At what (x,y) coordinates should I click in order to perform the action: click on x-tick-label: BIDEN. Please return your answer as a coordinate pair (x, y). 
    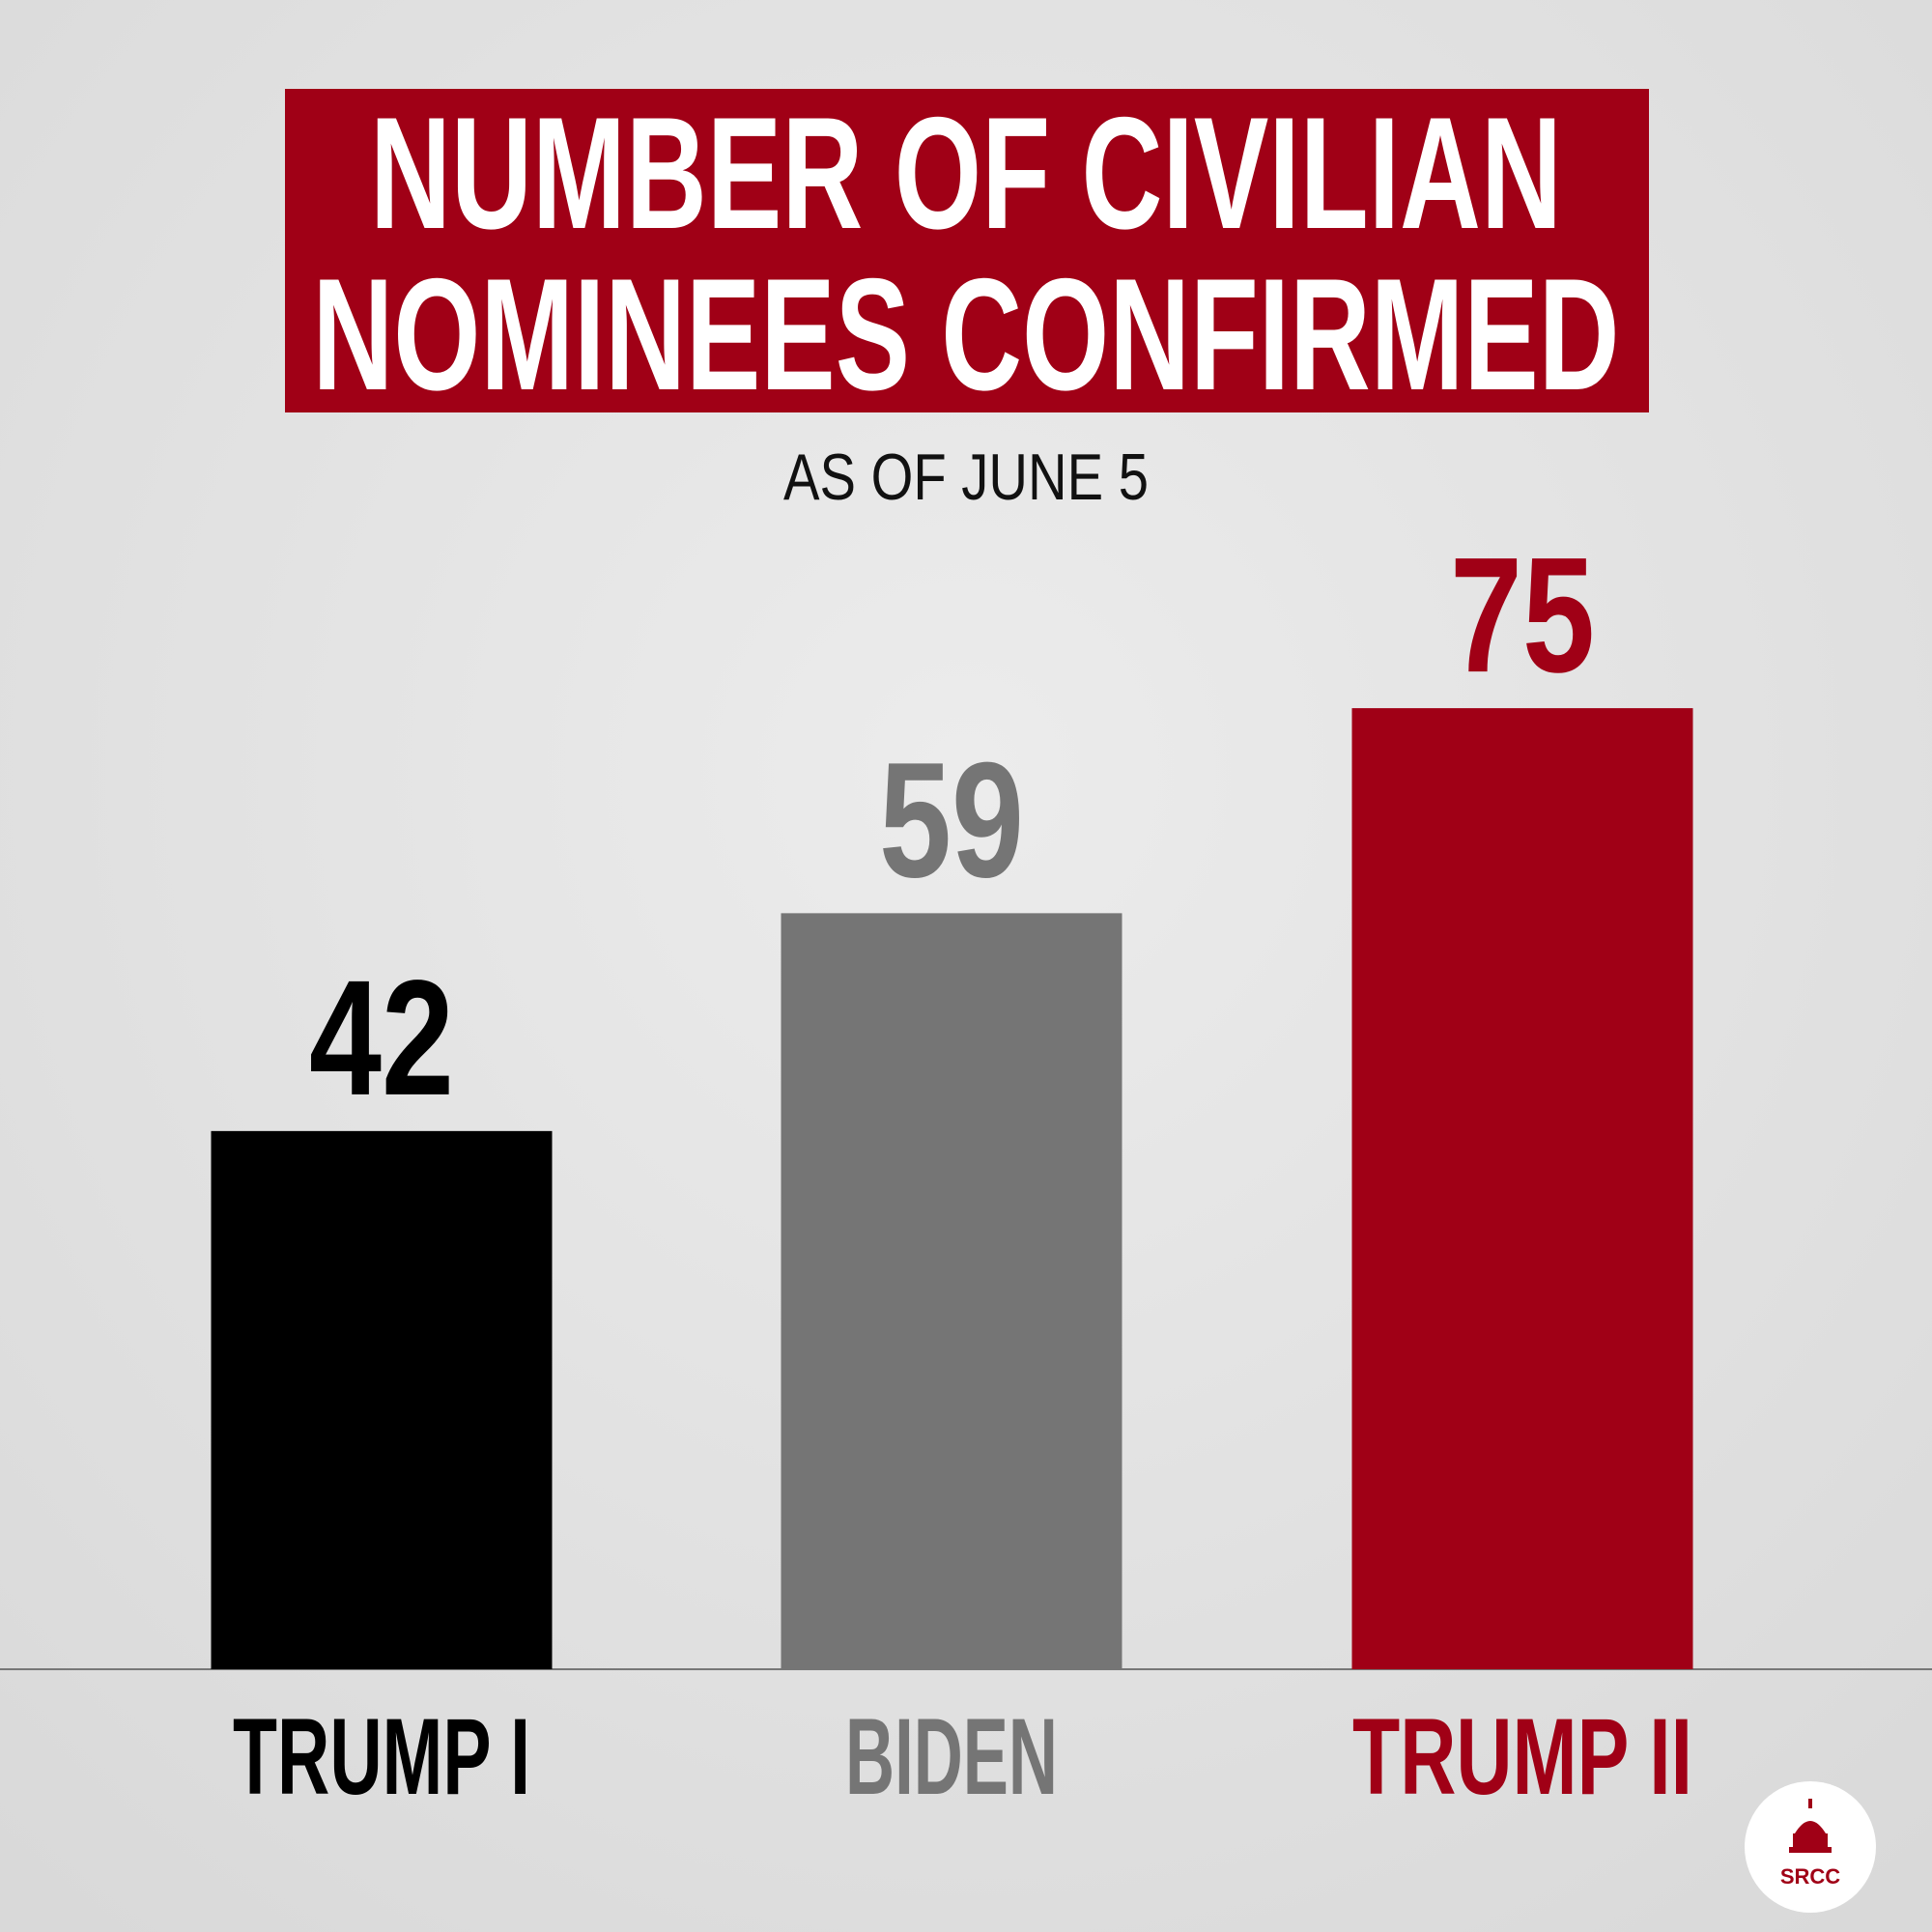
    Looking at the image, I should click on (951, 1756).